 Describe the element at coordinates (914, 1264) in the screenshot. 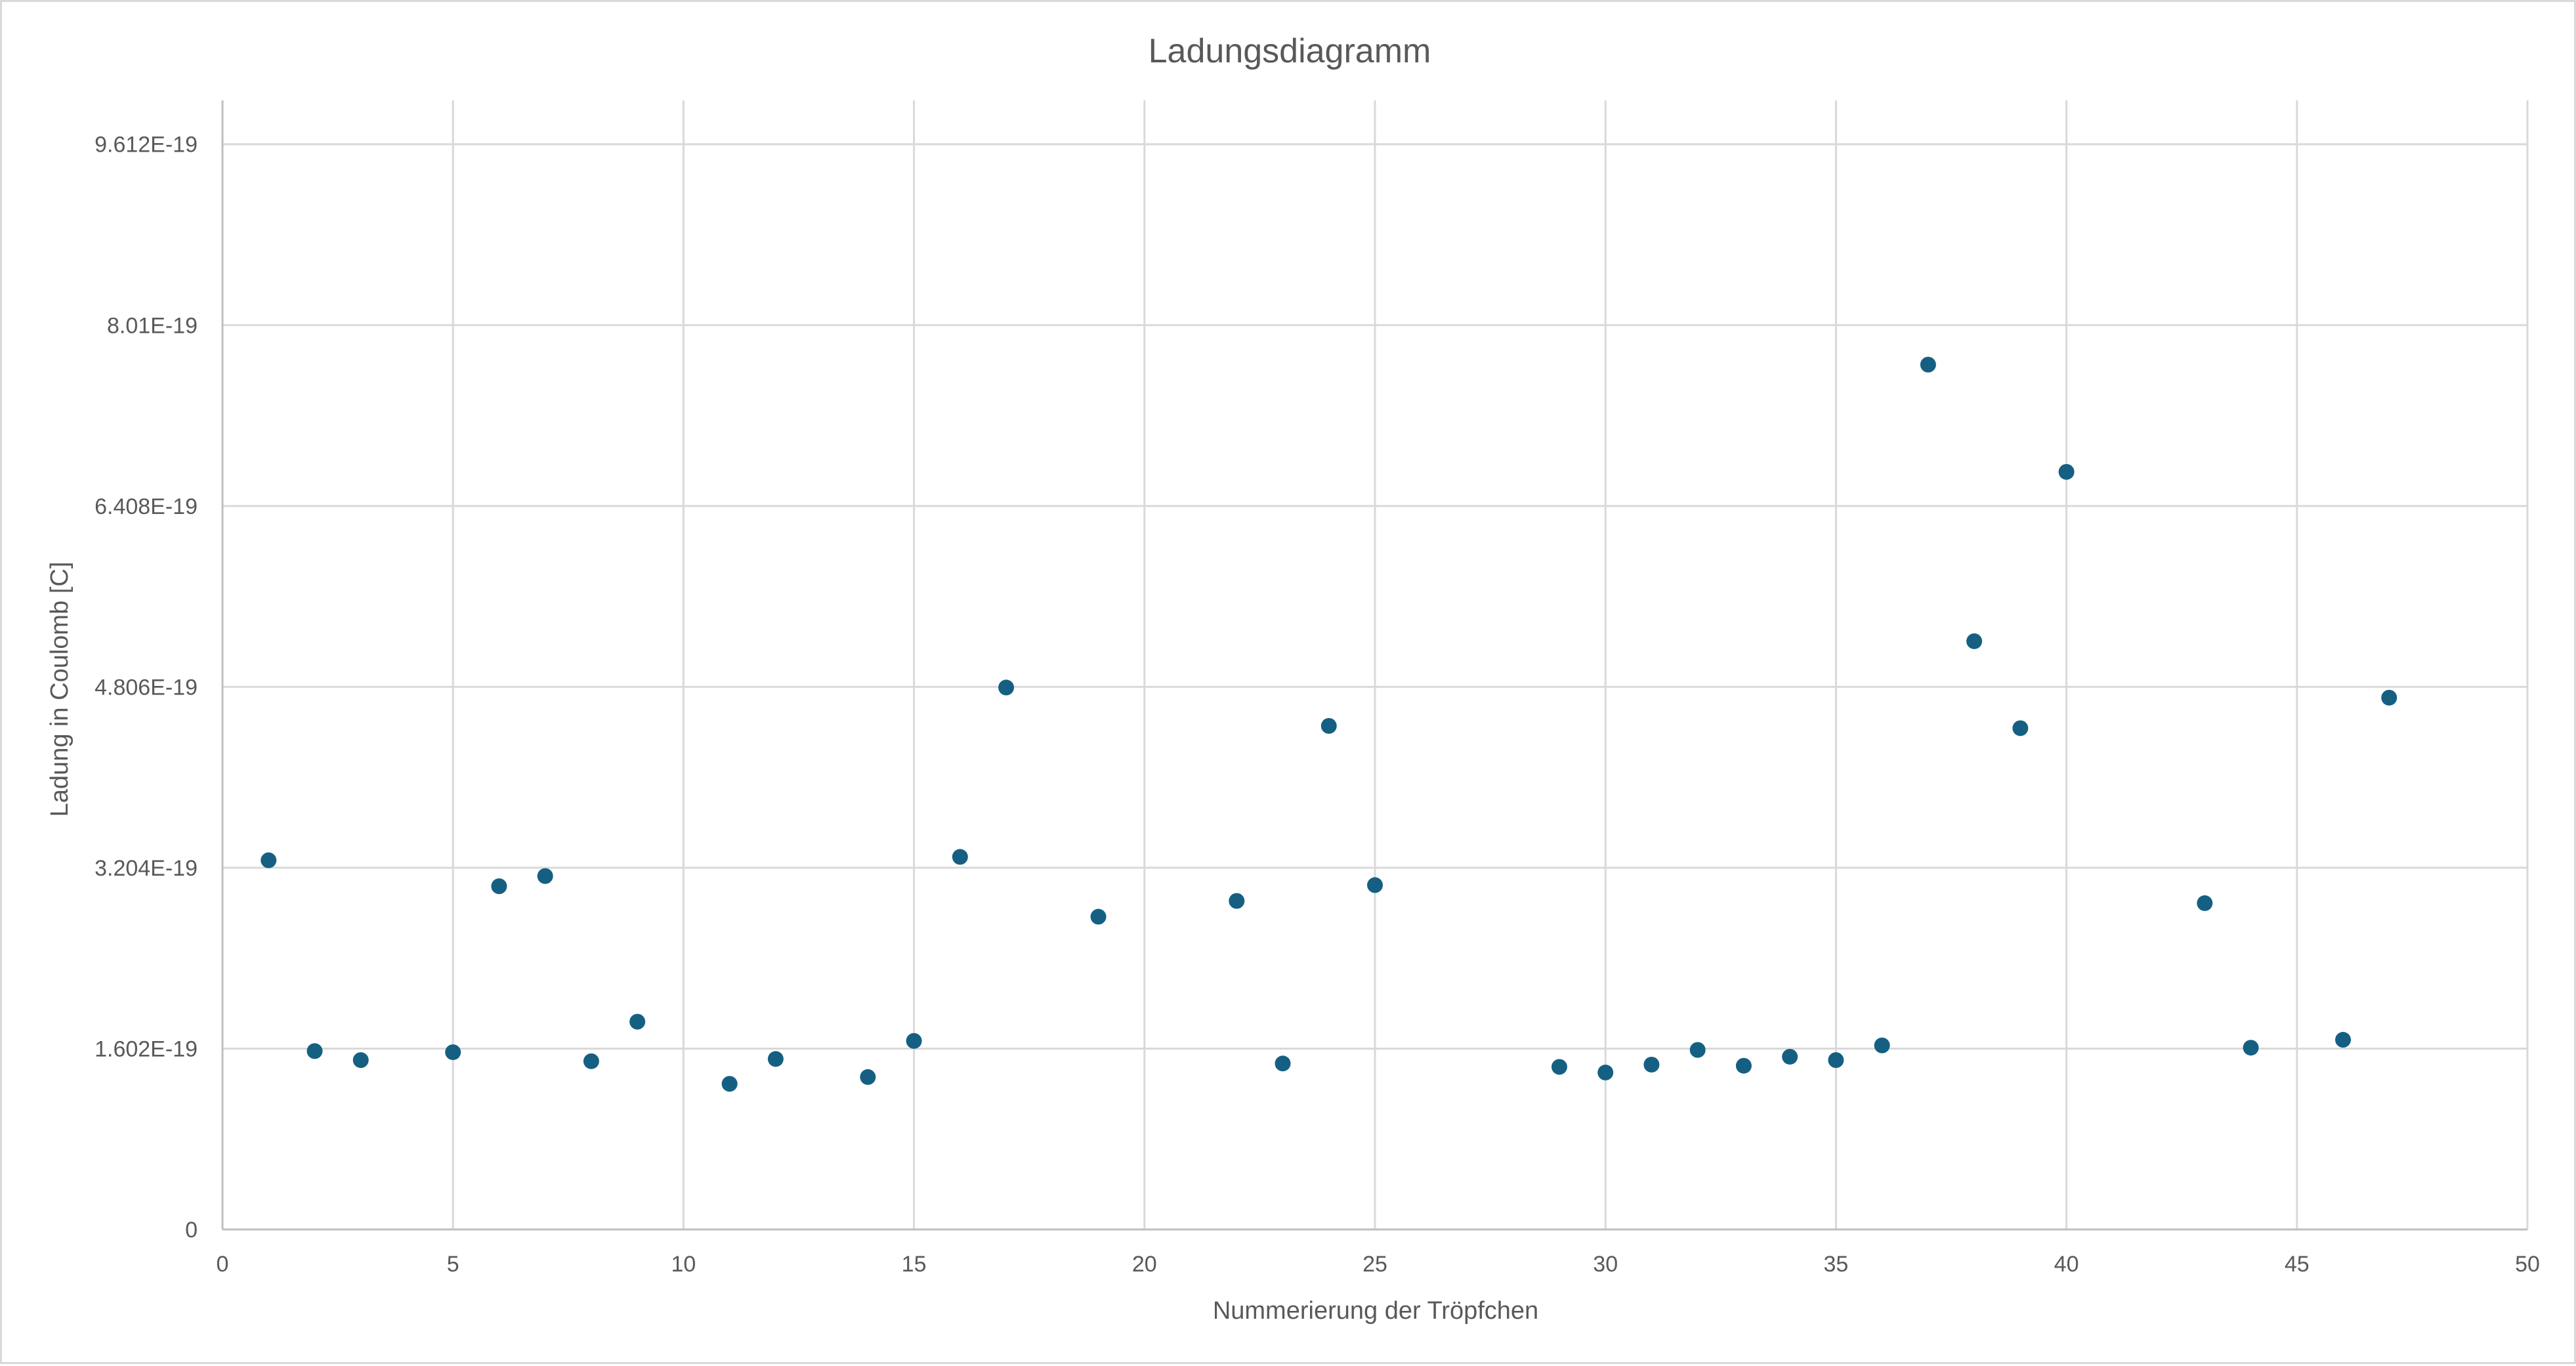

I see `x-tick-label: 15` at that location.